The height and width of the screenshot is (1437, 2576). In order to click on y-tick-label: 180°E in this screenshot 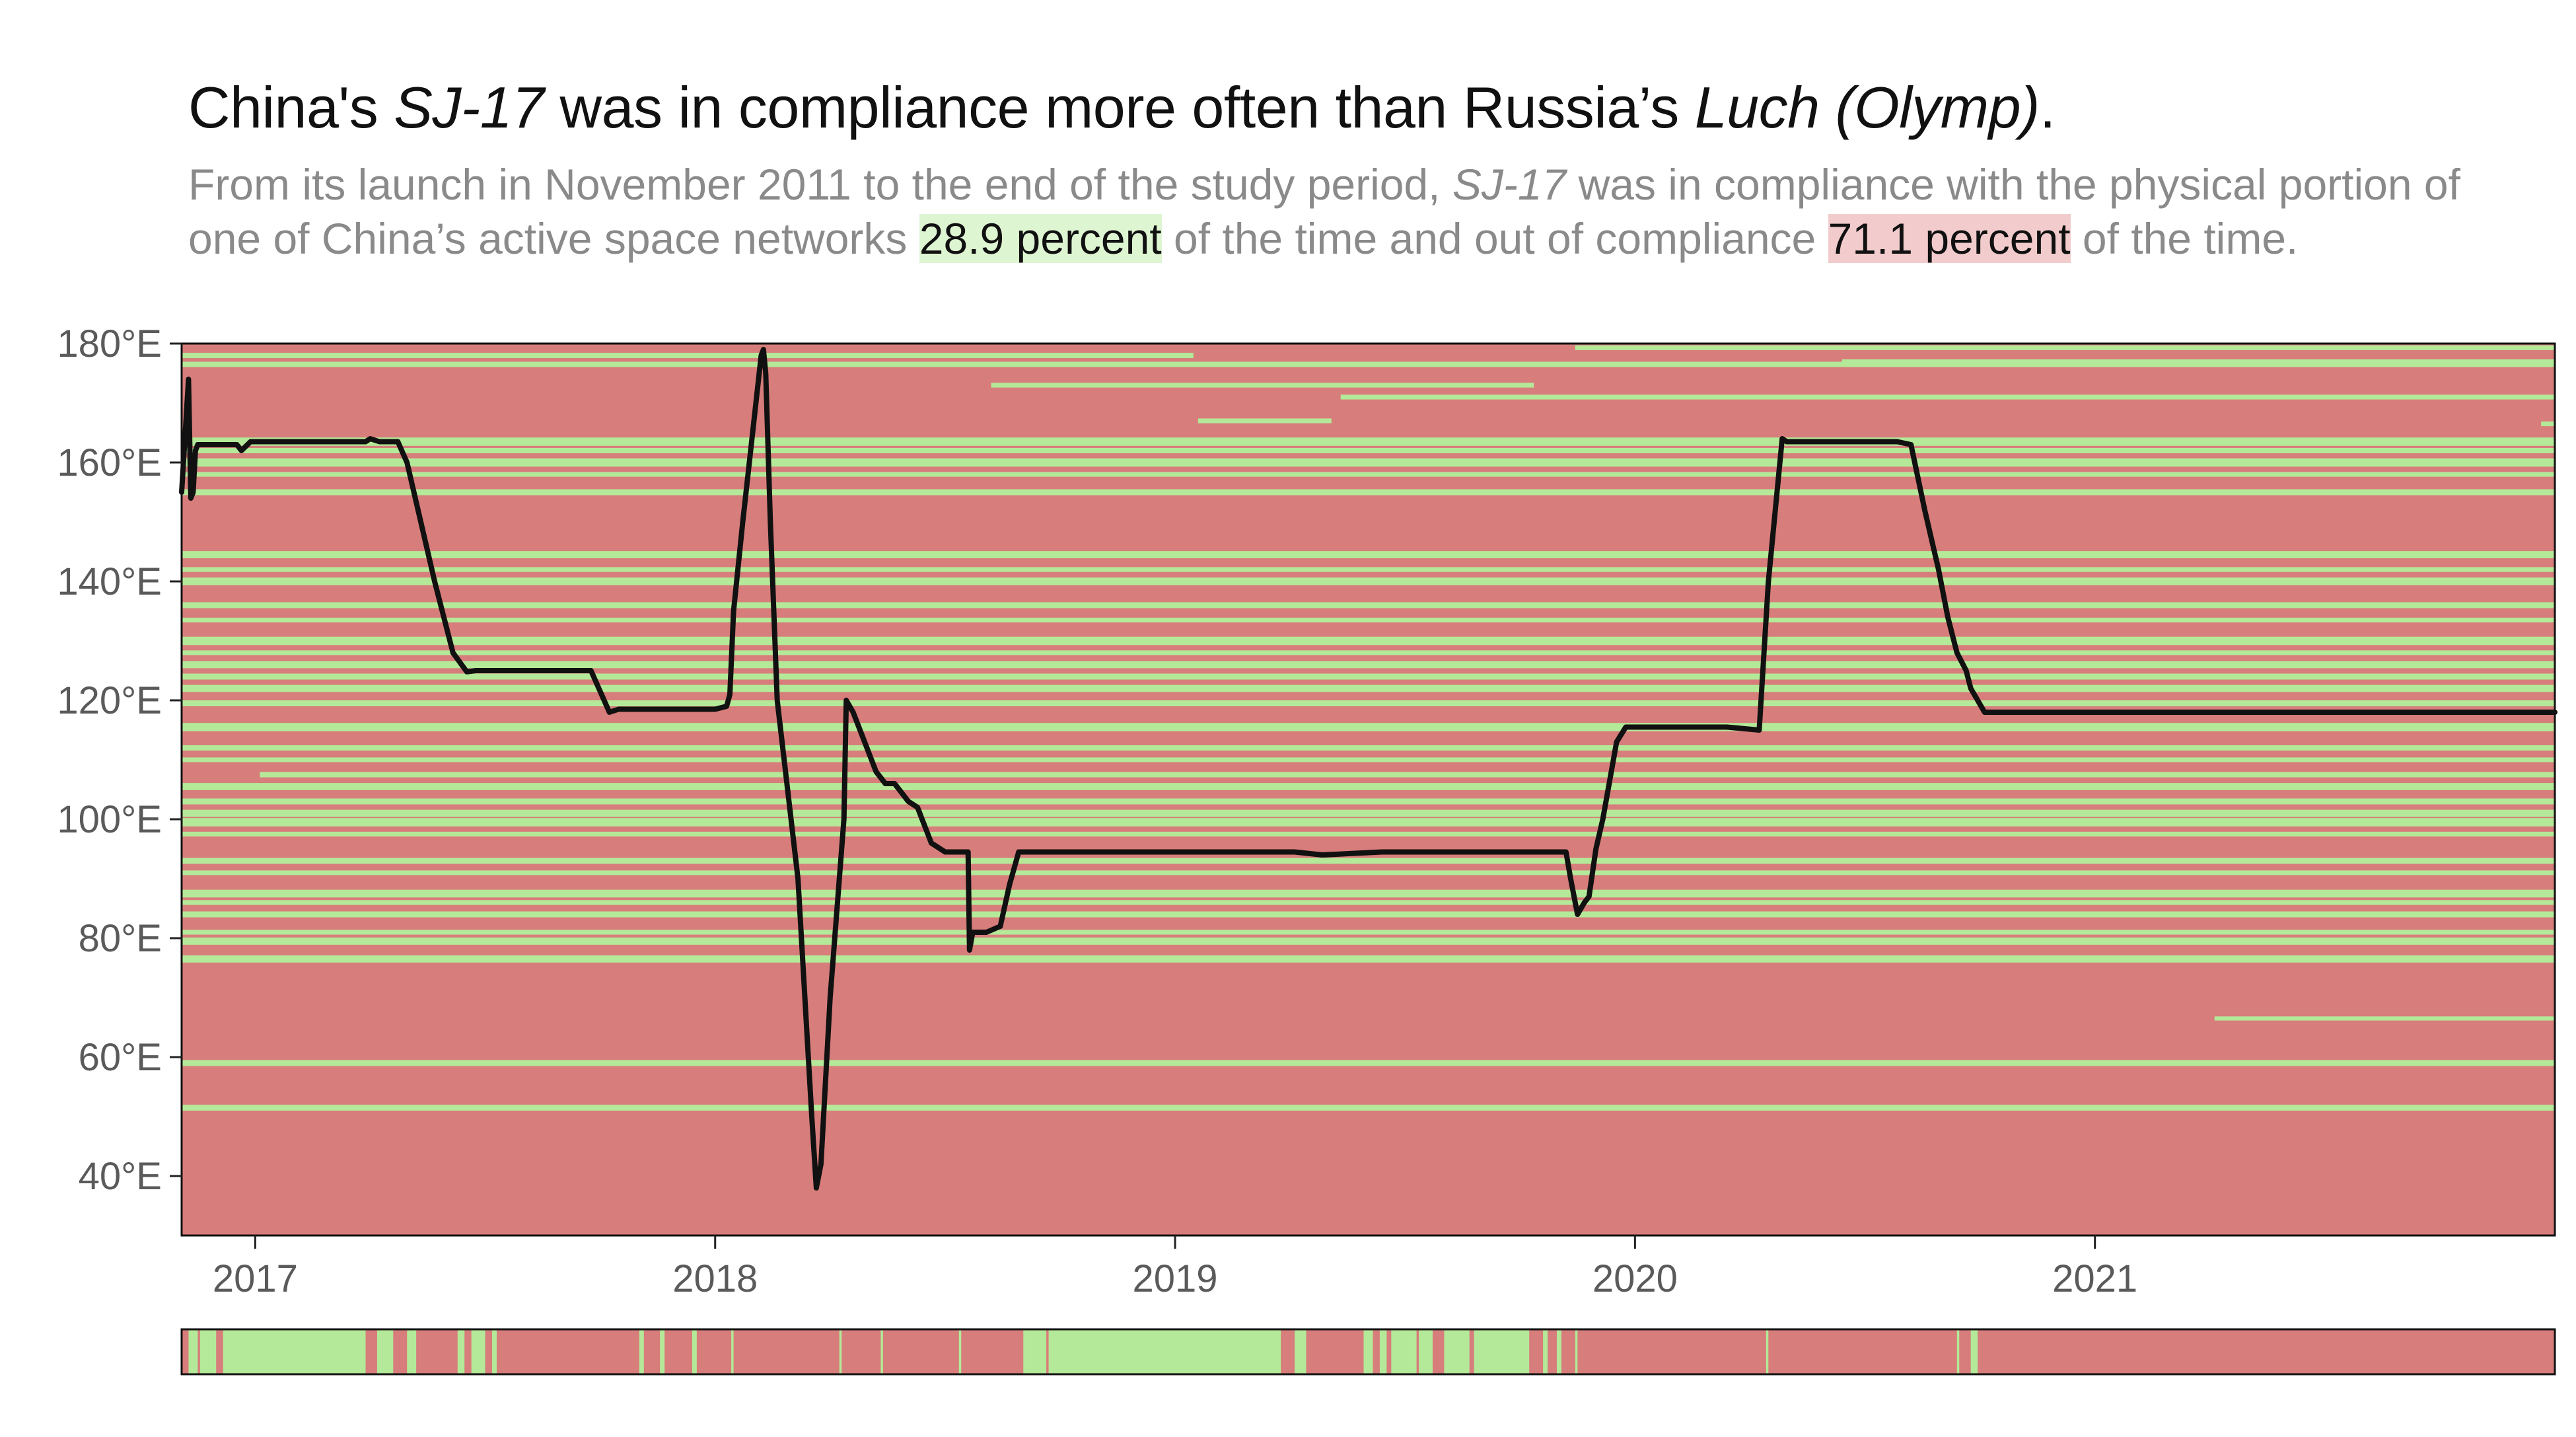, I will do `click(110, 343)`.